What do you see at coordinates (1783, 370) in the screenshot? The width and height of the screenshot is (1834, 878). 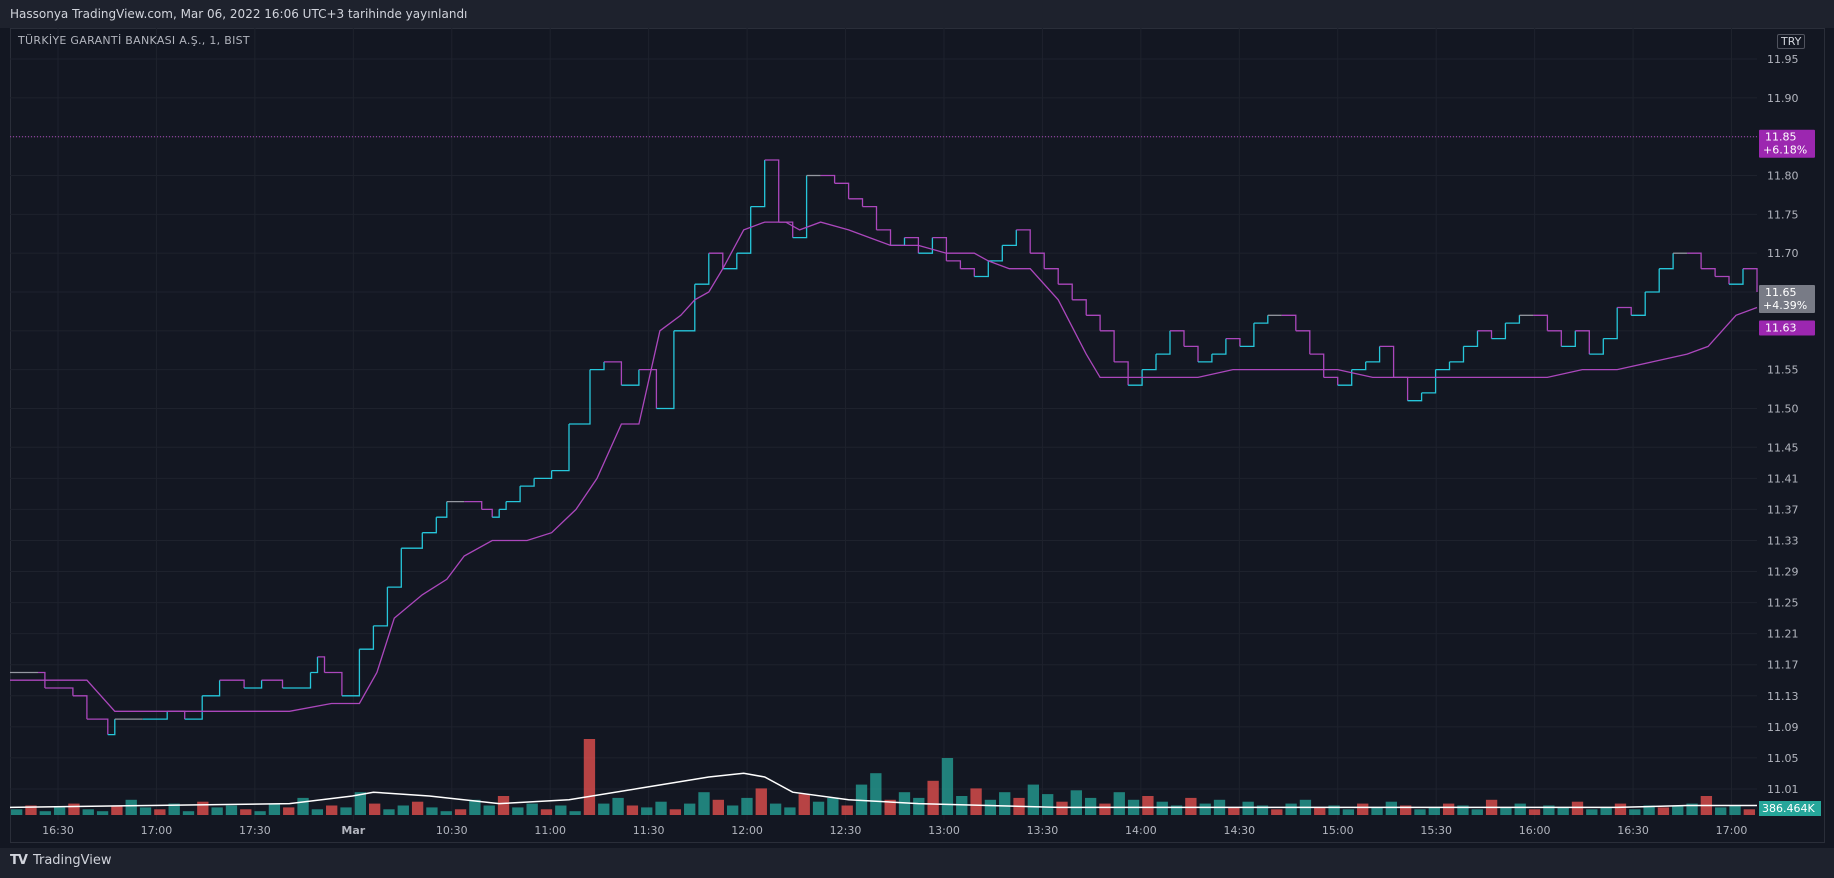 I see `y-tick-label: 11.55` at bounding box center [1783, 370].